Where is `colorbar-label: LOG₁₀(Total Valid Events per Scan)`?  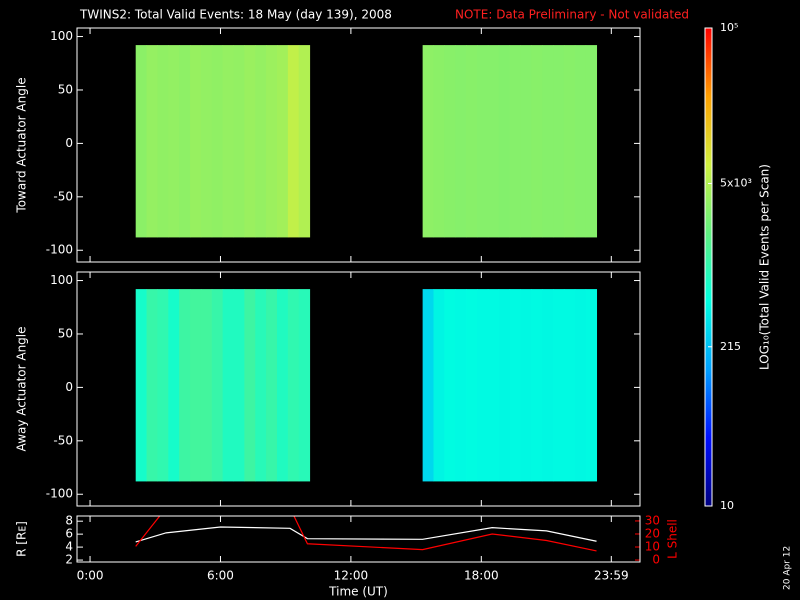 colorbar-label: LOG₁₀(Total Valid Events per Scan) is located at coordinates (765, 267).